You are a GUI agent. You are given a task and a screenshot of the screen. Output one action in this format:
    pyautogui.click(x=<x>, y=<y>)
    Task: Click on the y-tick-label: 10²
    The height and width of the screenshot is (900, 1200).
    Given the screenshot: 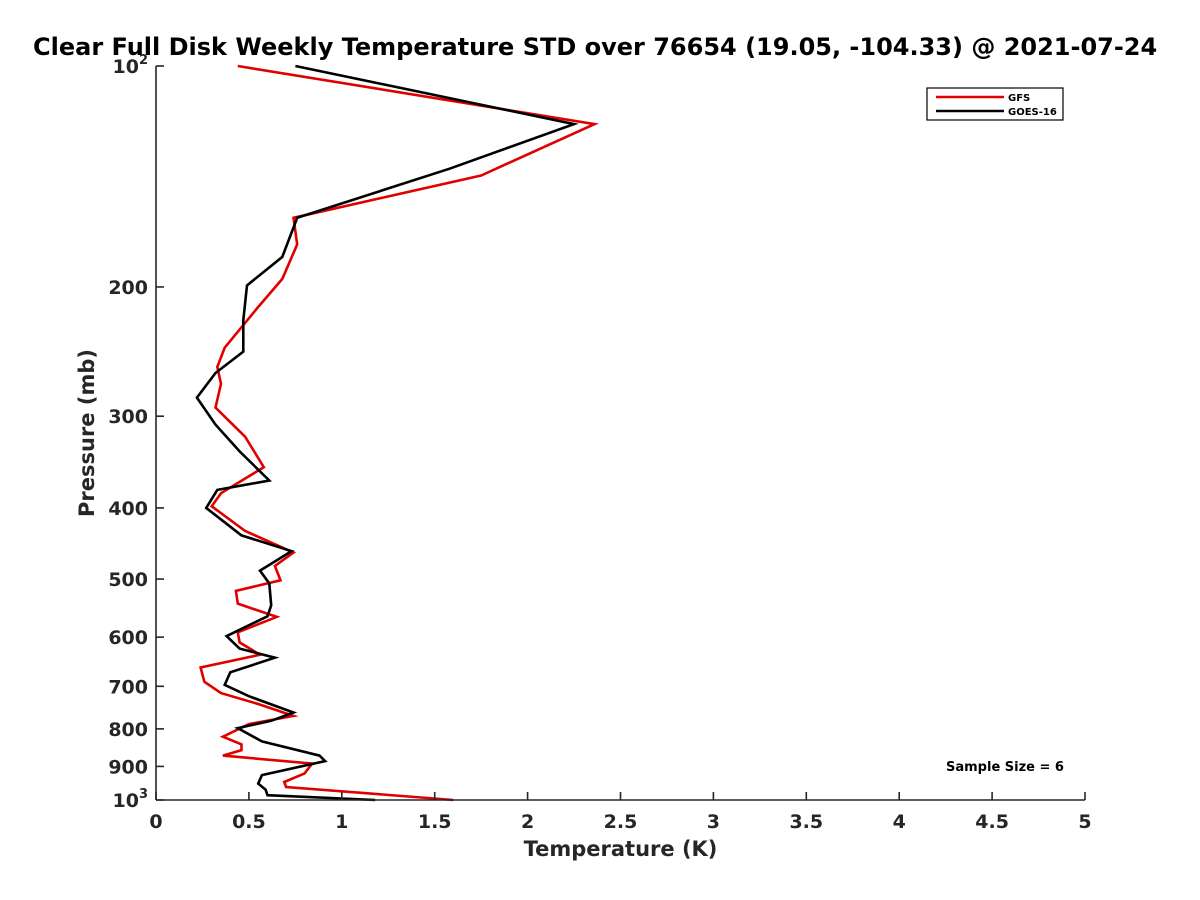 What is the action you would take?
    pyautogui.click(x=131, y=65)
    